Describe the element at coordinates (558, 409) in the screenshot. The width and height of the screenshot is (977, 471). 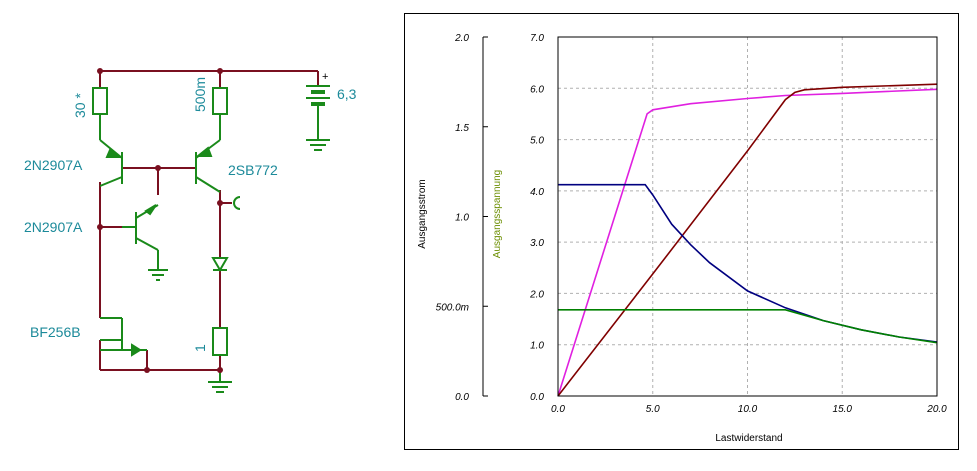
I see `x-tick-label: 0.0` at that location.